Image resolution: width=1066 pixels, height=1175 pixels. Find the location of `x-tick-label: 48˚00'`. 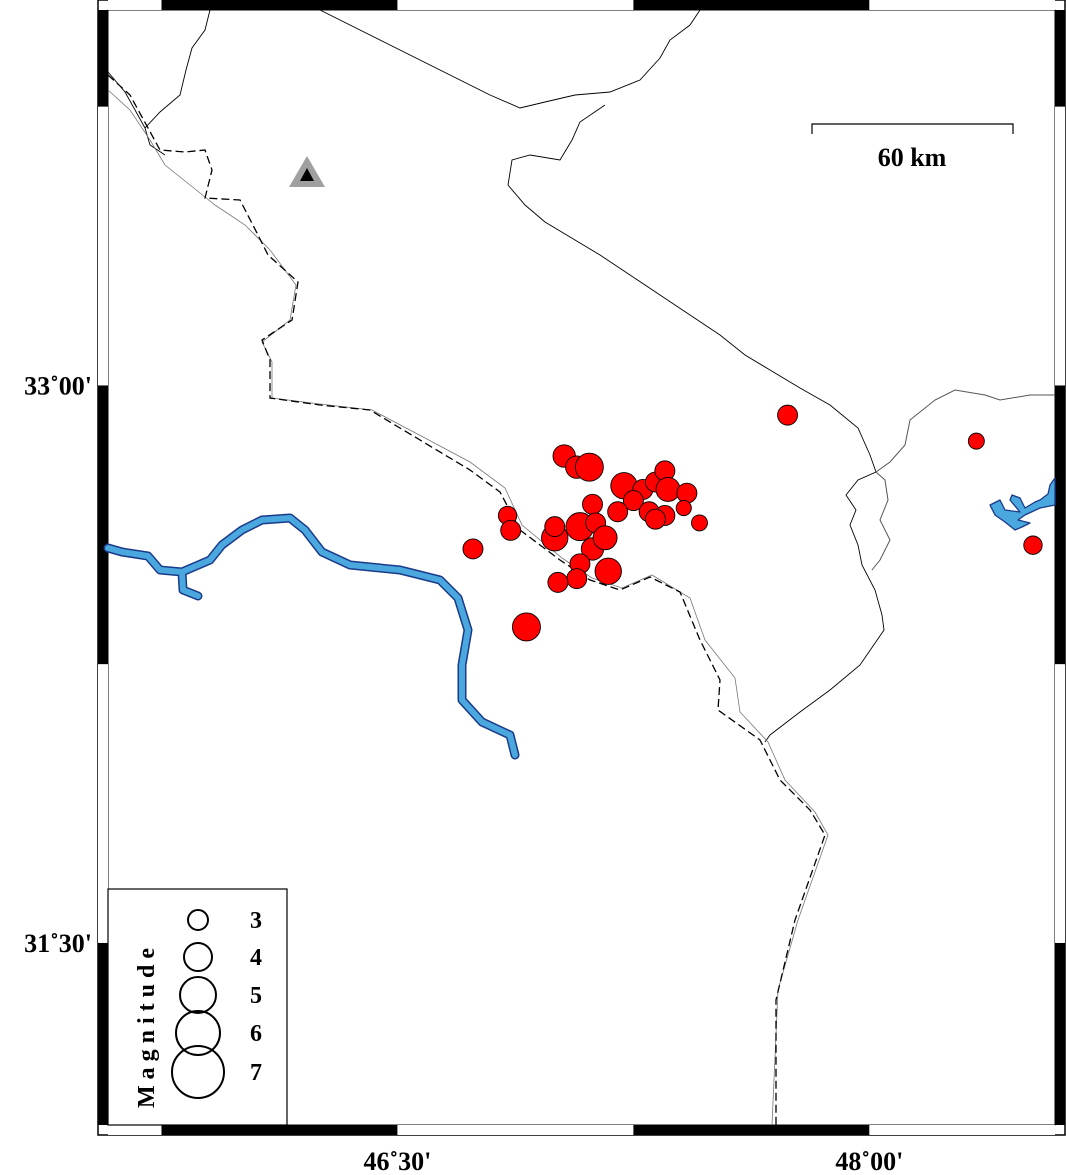

x-tick-label: 48˚00' is located at coordinates (869, 1161).